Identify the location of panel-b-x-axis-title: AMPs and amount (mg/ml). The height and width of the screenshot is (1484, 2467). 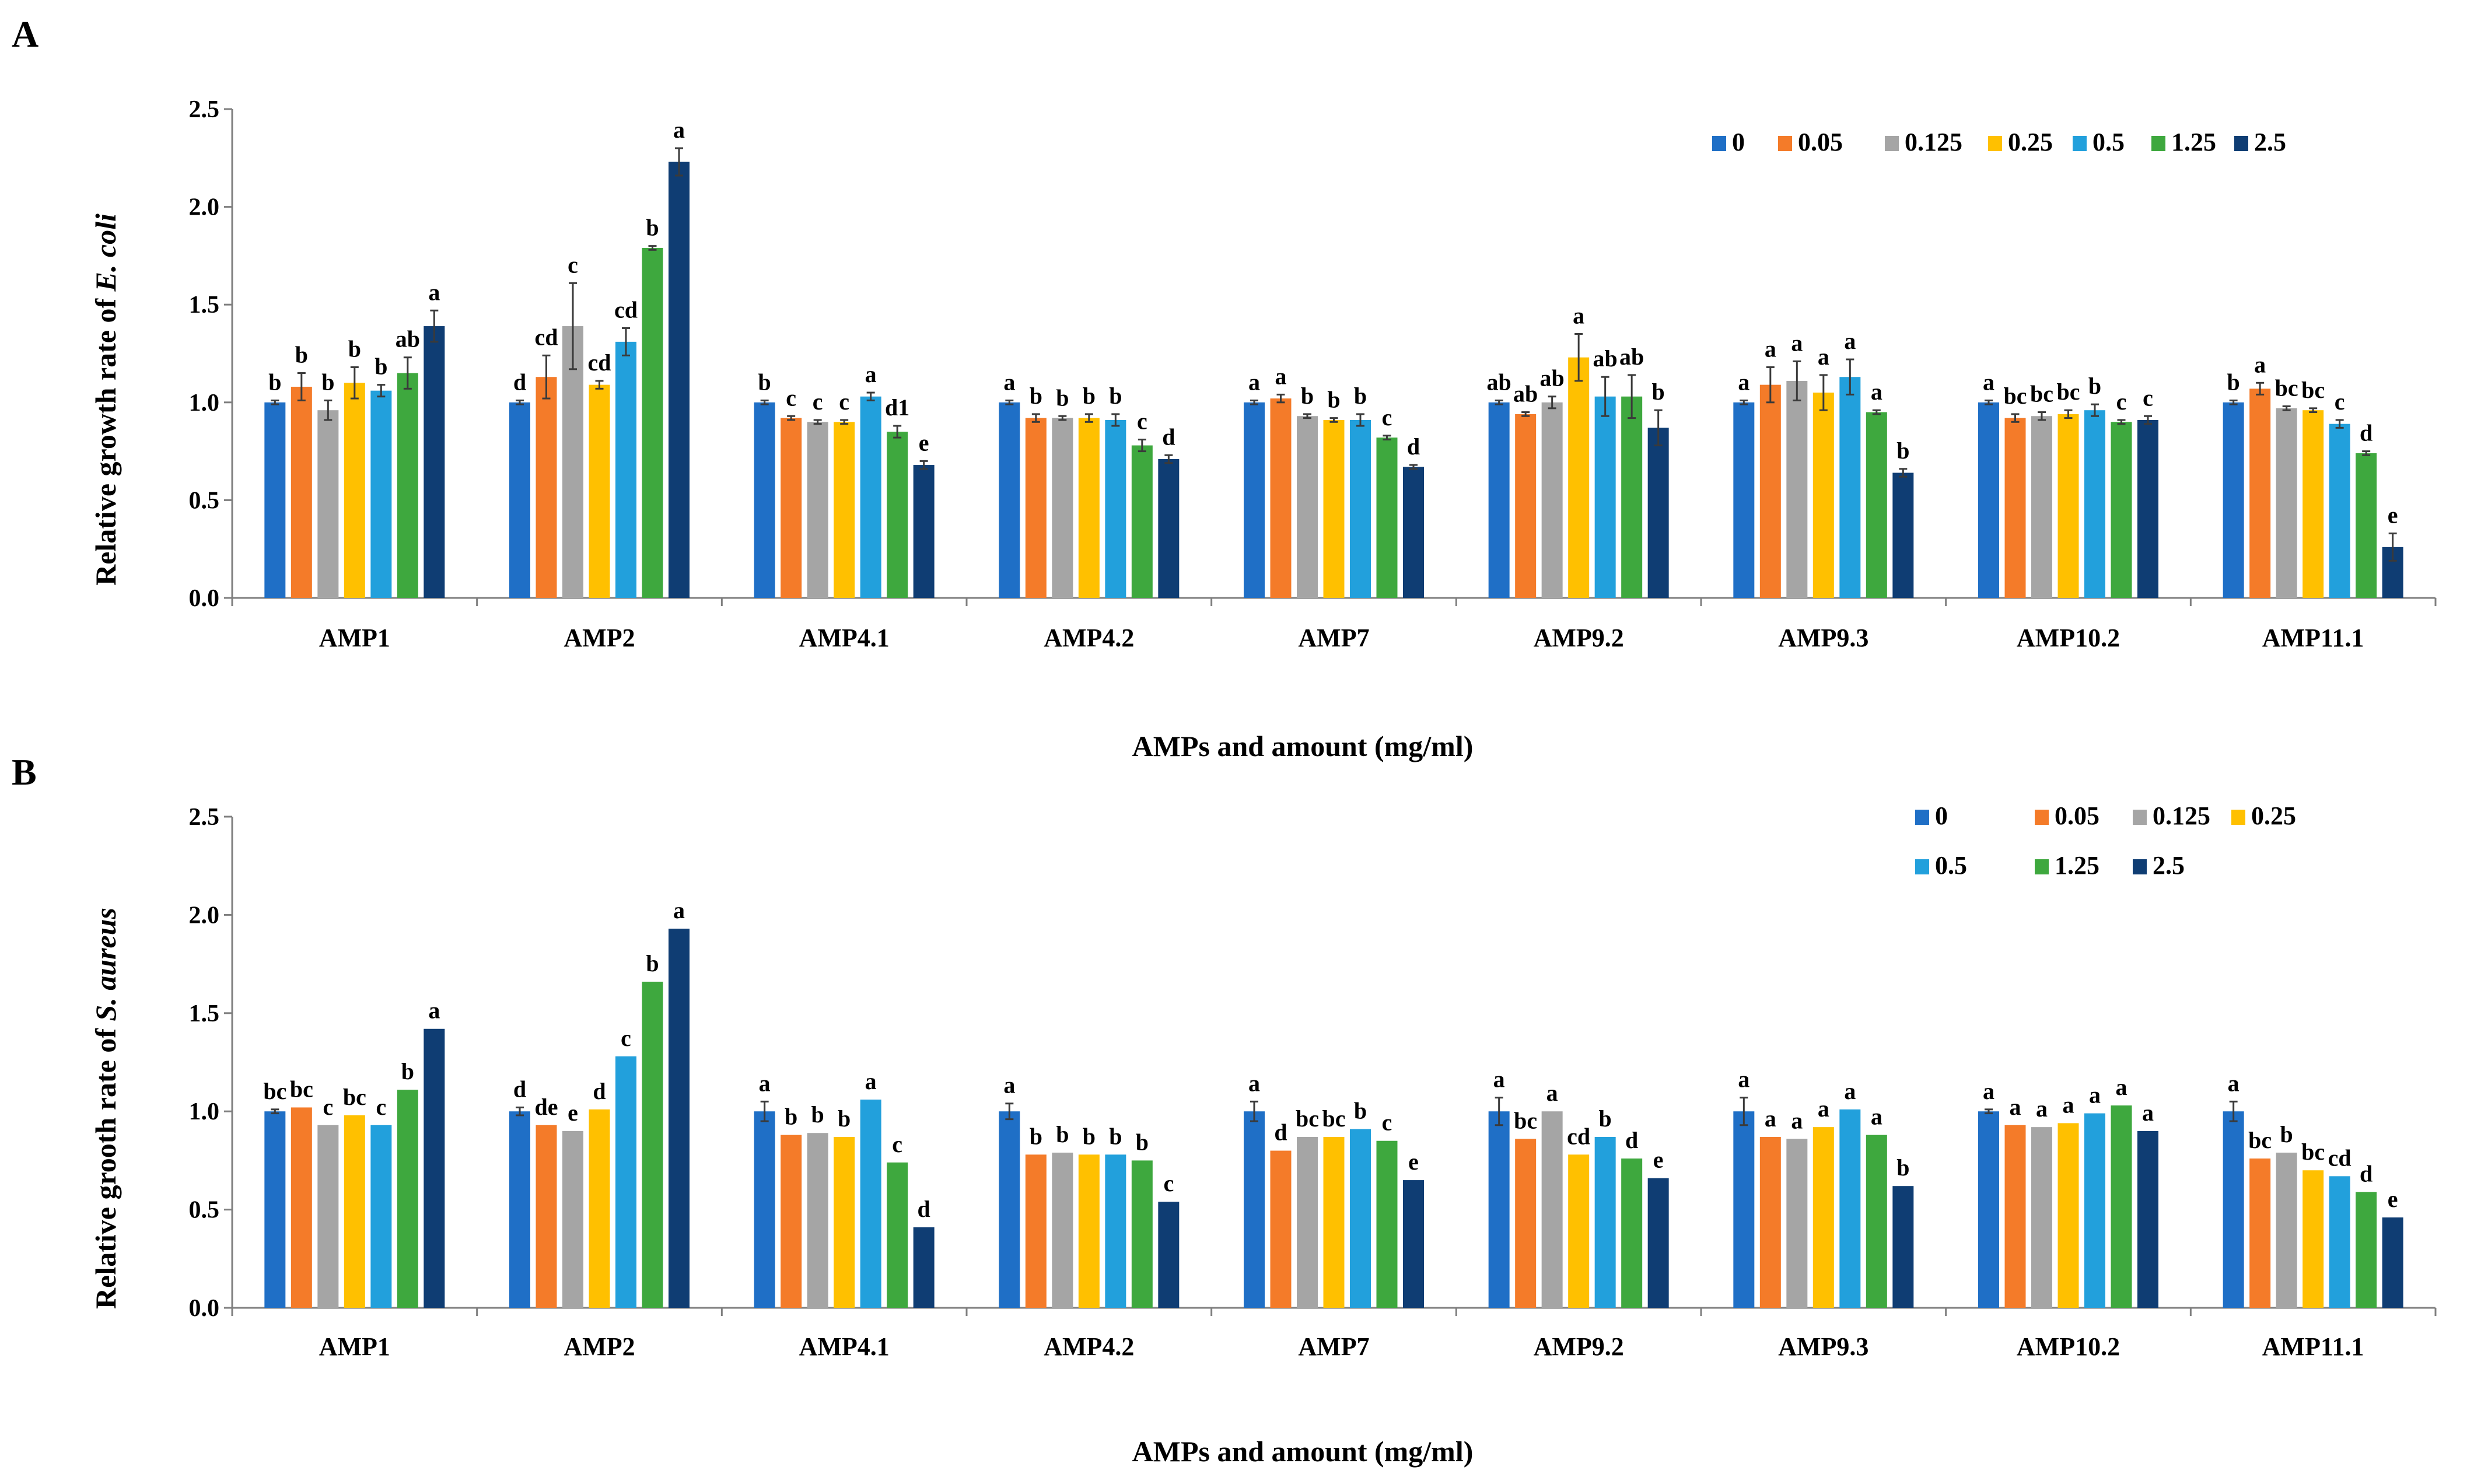
(1303, 1451).